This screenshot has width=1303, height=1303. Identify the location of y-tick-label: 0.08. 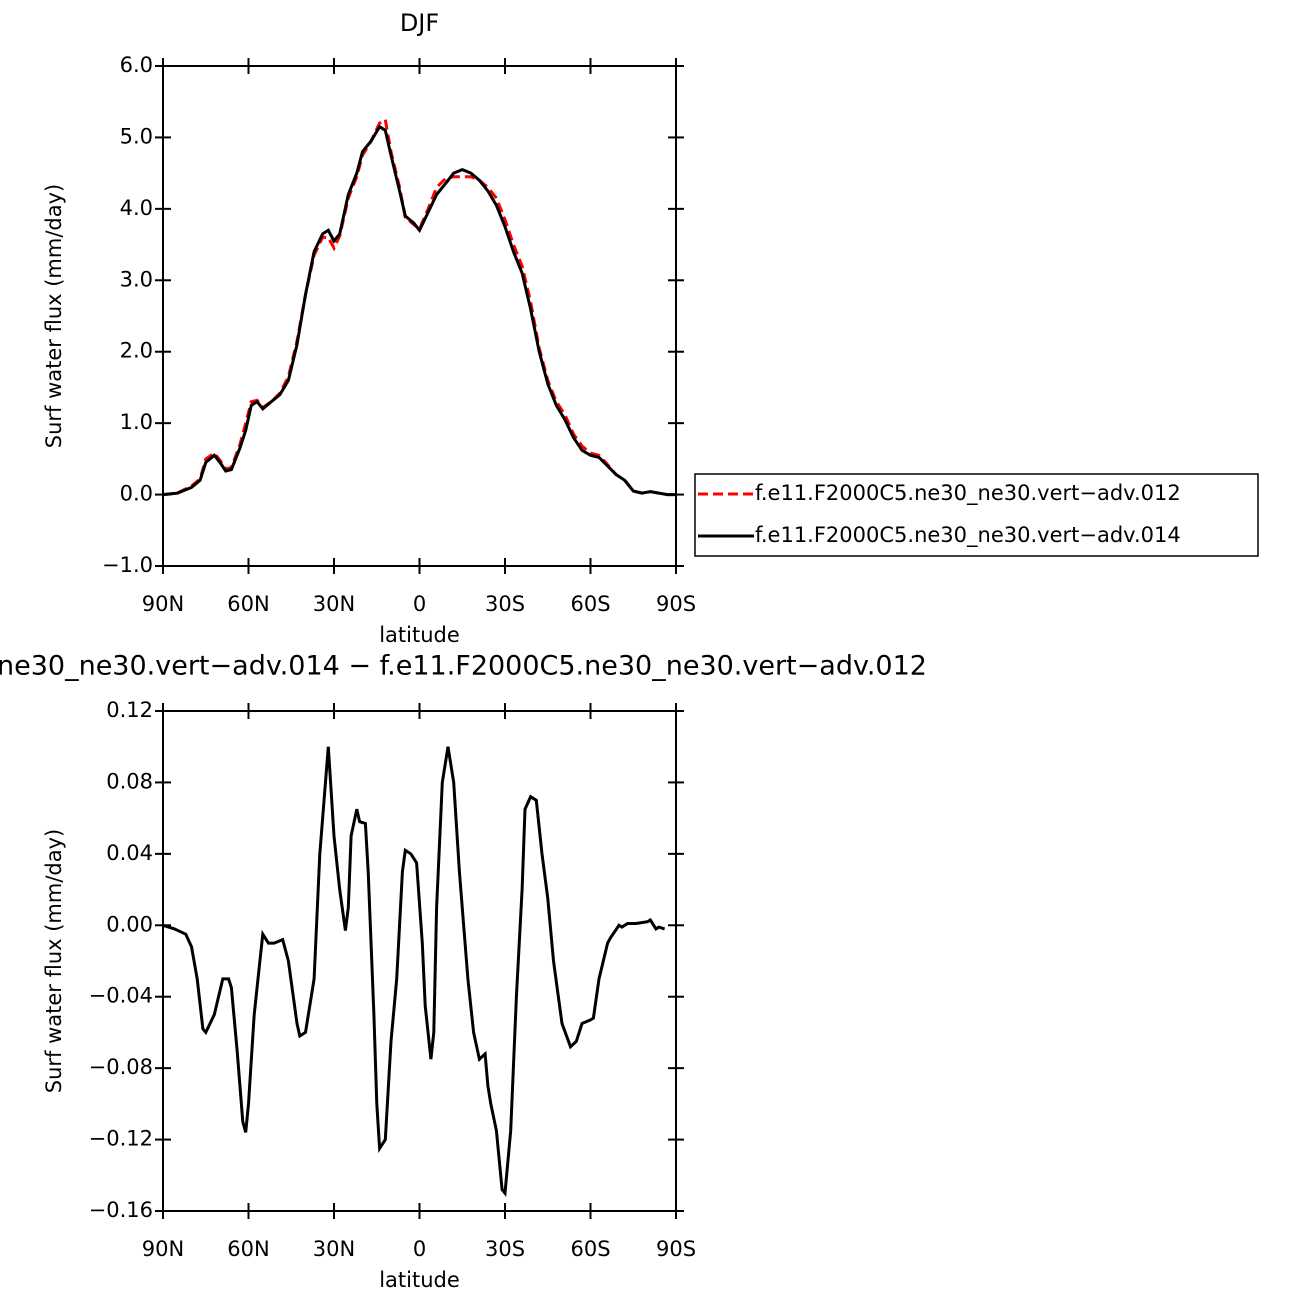
(129, 781).